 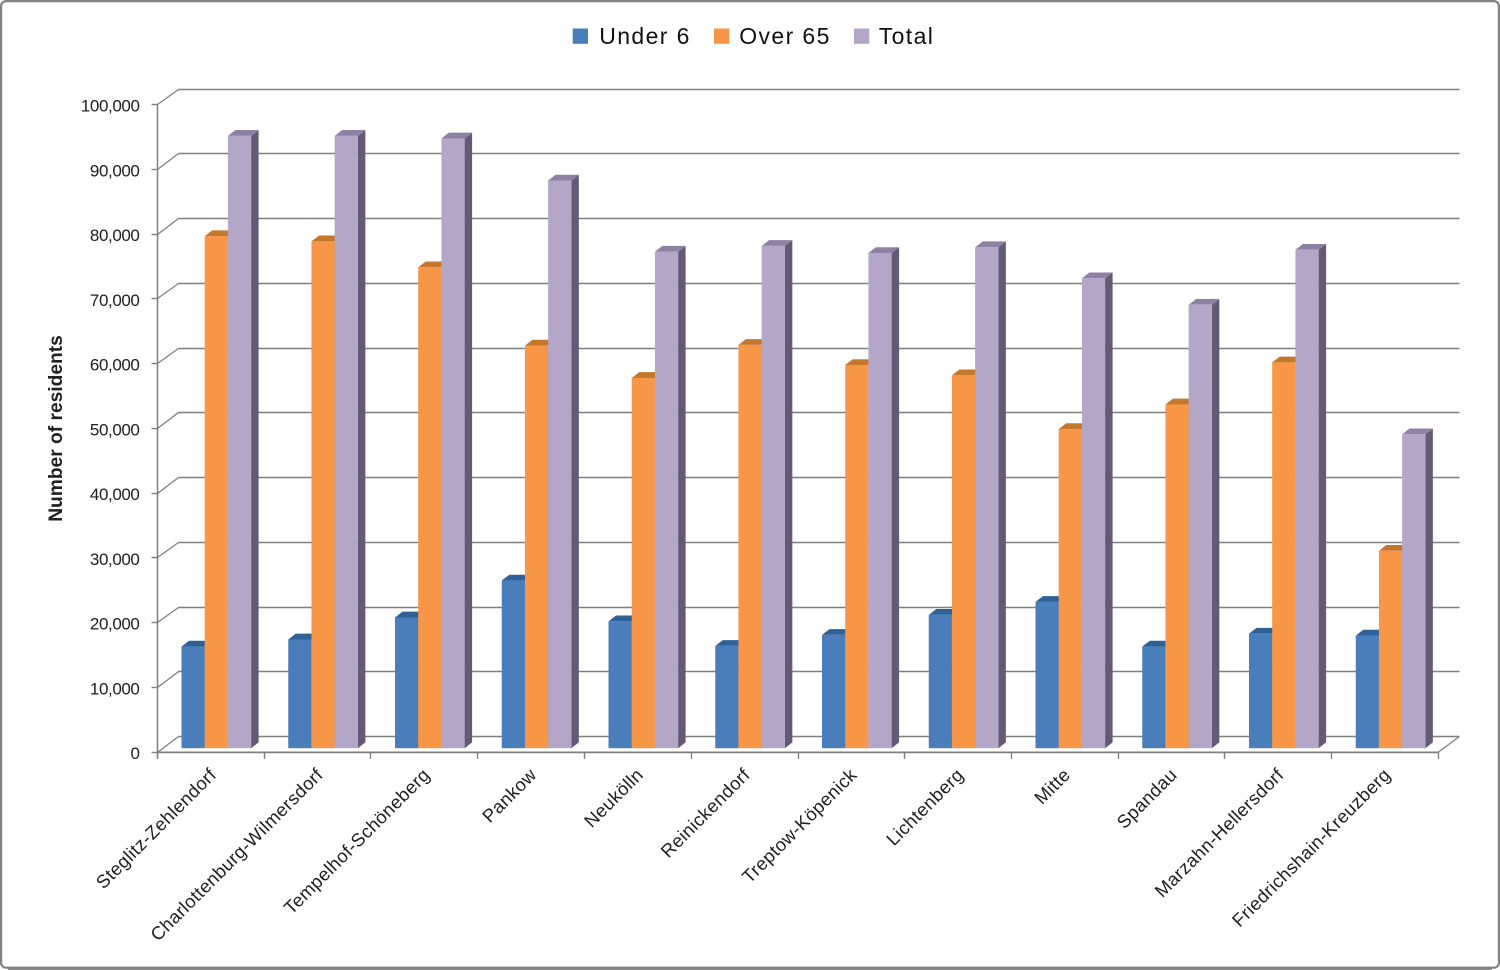 I want to click on svg-text: Over 65, so click(x=785, y=36).